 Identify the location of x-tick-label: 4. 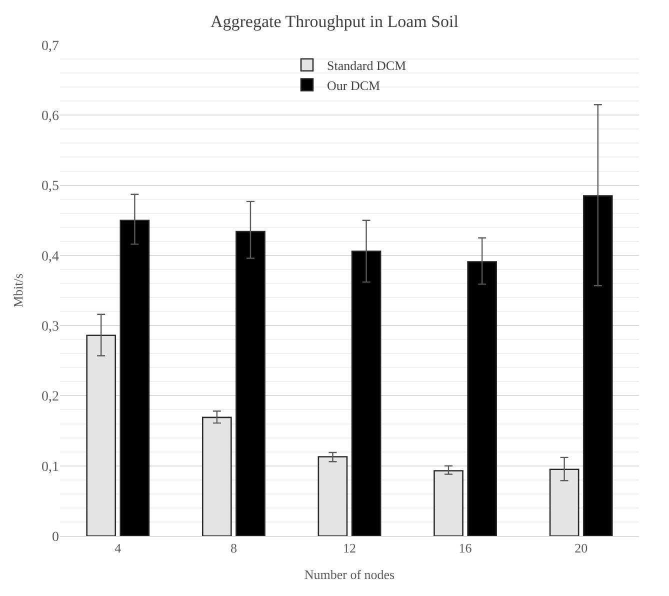
(118, 548).